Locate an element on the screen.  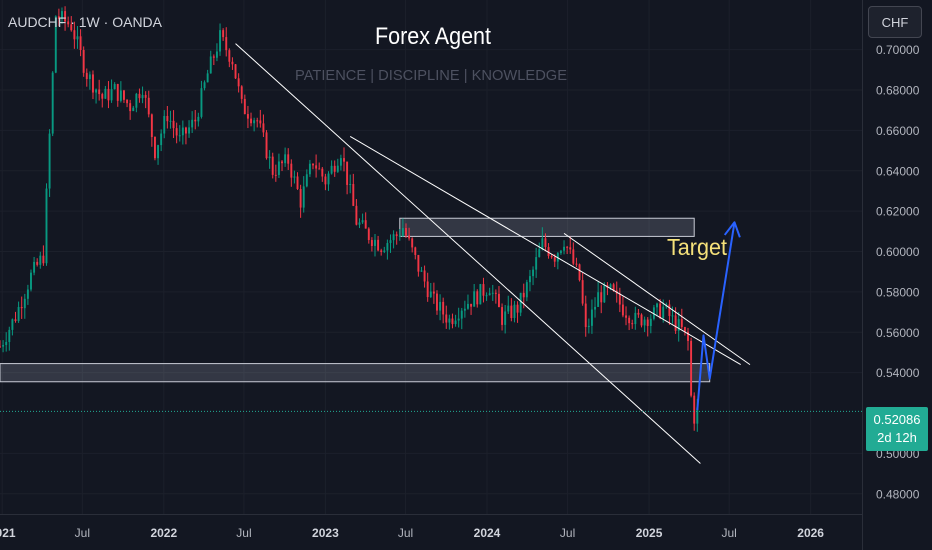
y-tick-label: 0.62000 is located at coordinates (898, 212).